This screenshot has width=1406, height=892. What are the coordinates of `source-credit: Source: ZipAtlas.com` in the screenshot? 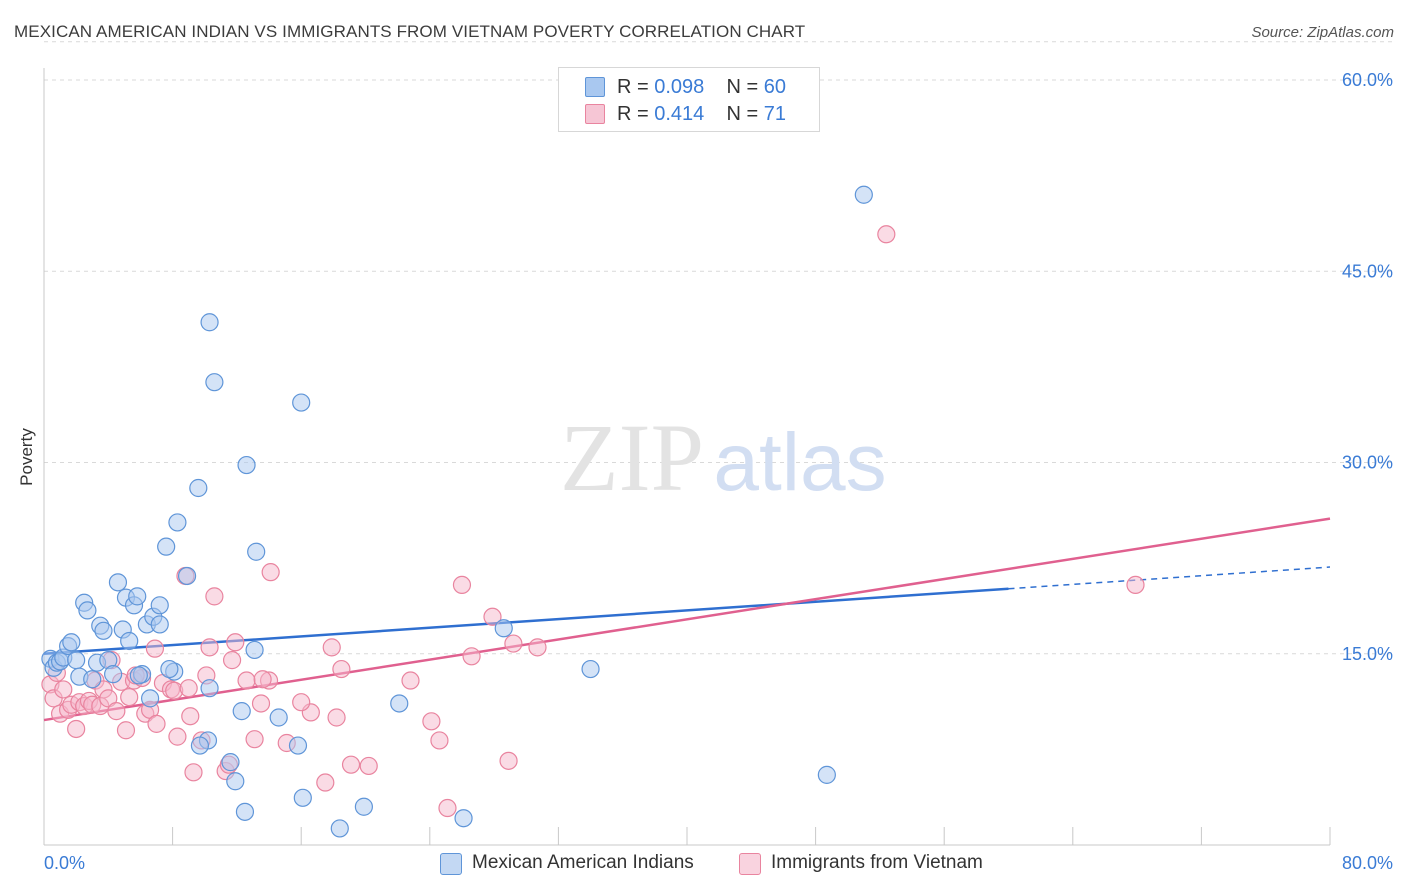 It's located at (1322, 32).